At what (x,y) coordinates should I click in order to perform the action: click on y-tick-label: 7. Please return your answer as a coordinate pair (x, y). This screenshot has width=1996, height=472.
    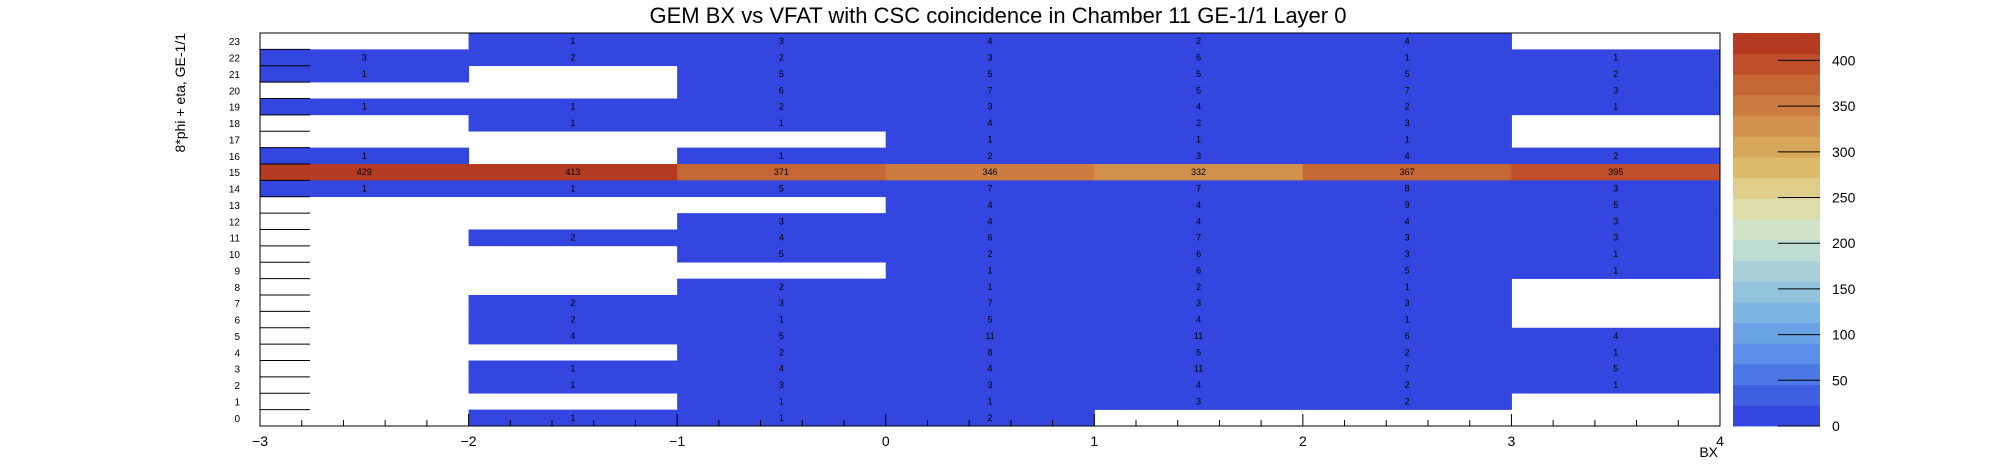
    Looking at the image, I should click on (237, 304).